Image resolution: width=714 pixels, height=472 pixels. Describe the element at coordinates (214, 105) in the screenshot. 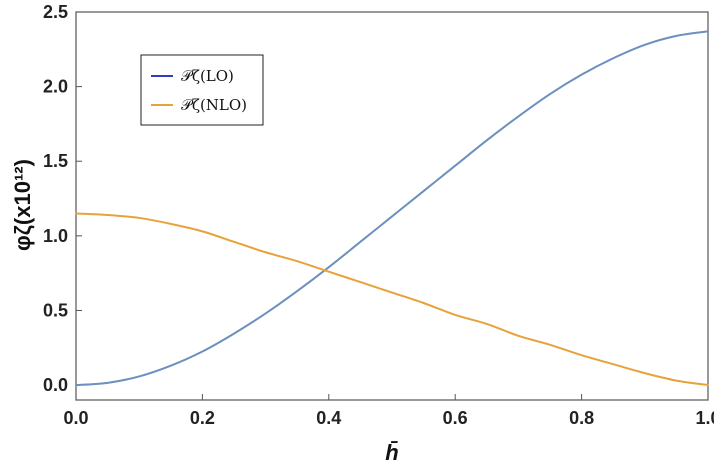

I see `legend-label-nlo: 𝒫ζ(NLO)` at that location.